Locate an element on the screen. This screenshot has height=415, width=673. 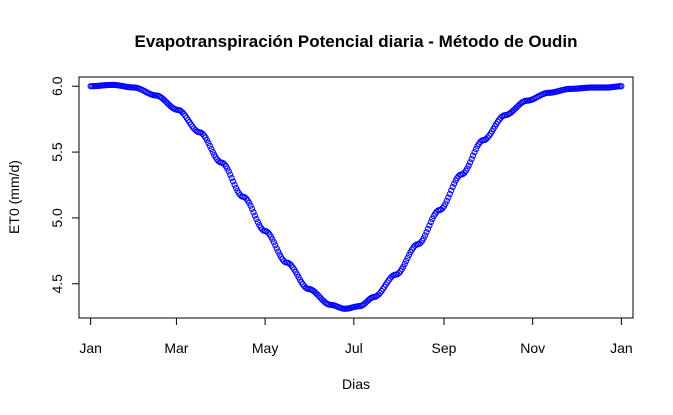
x-tick-label: Mar is located at coordinates (176, 348).